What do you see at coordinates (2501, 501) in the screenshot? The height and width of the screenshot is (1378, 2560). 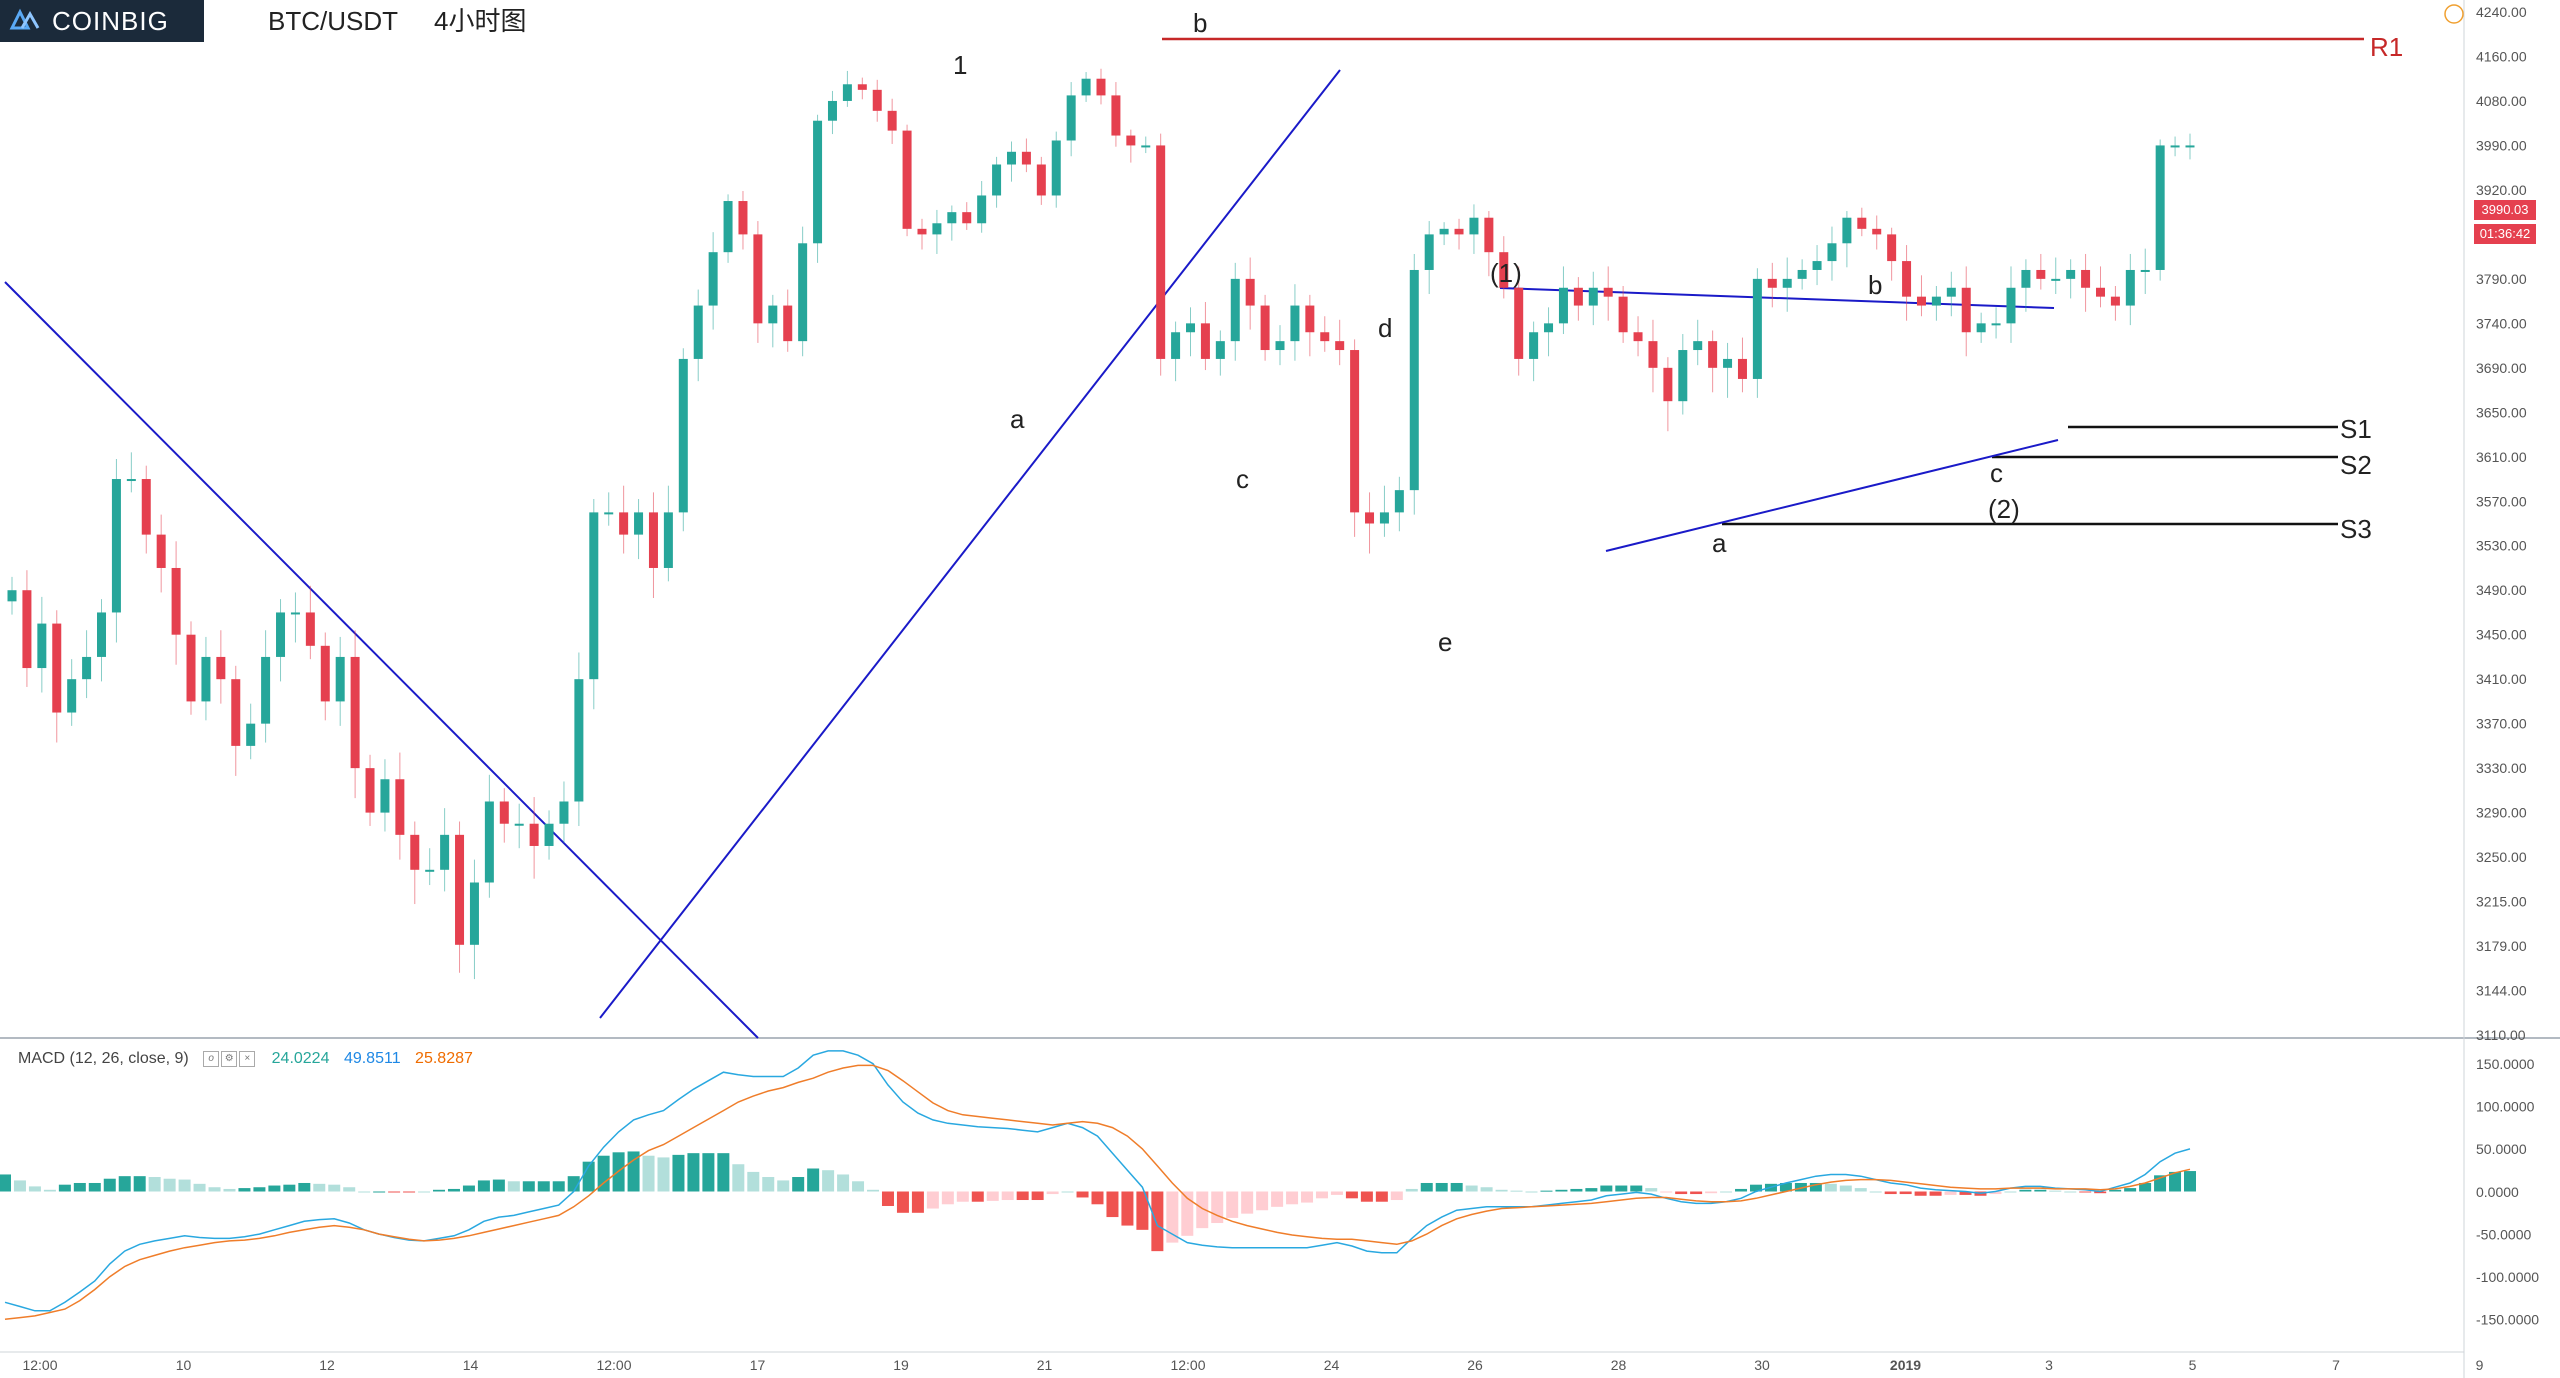 I see `price-tick-label: 3570.00` at bounding box center [2501, 501].